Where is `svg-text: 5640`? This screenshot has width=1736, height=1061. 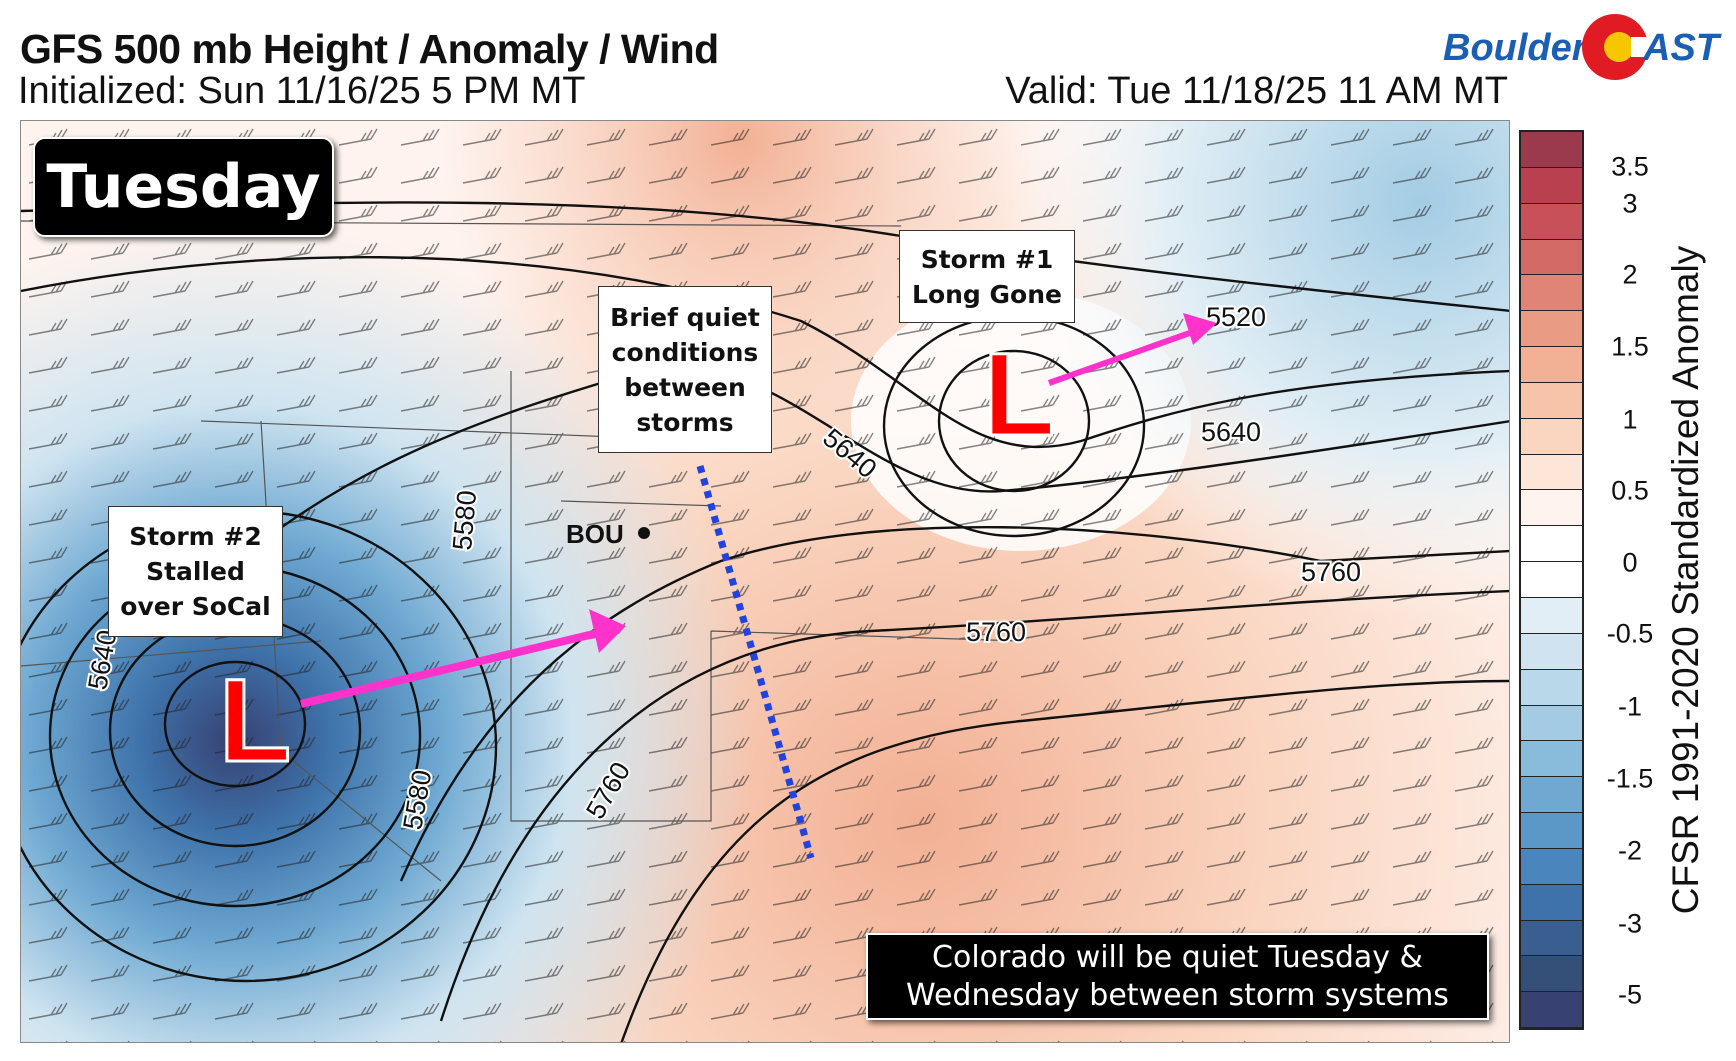
svg-text: 5640 is located at coordinates (1231, 432).